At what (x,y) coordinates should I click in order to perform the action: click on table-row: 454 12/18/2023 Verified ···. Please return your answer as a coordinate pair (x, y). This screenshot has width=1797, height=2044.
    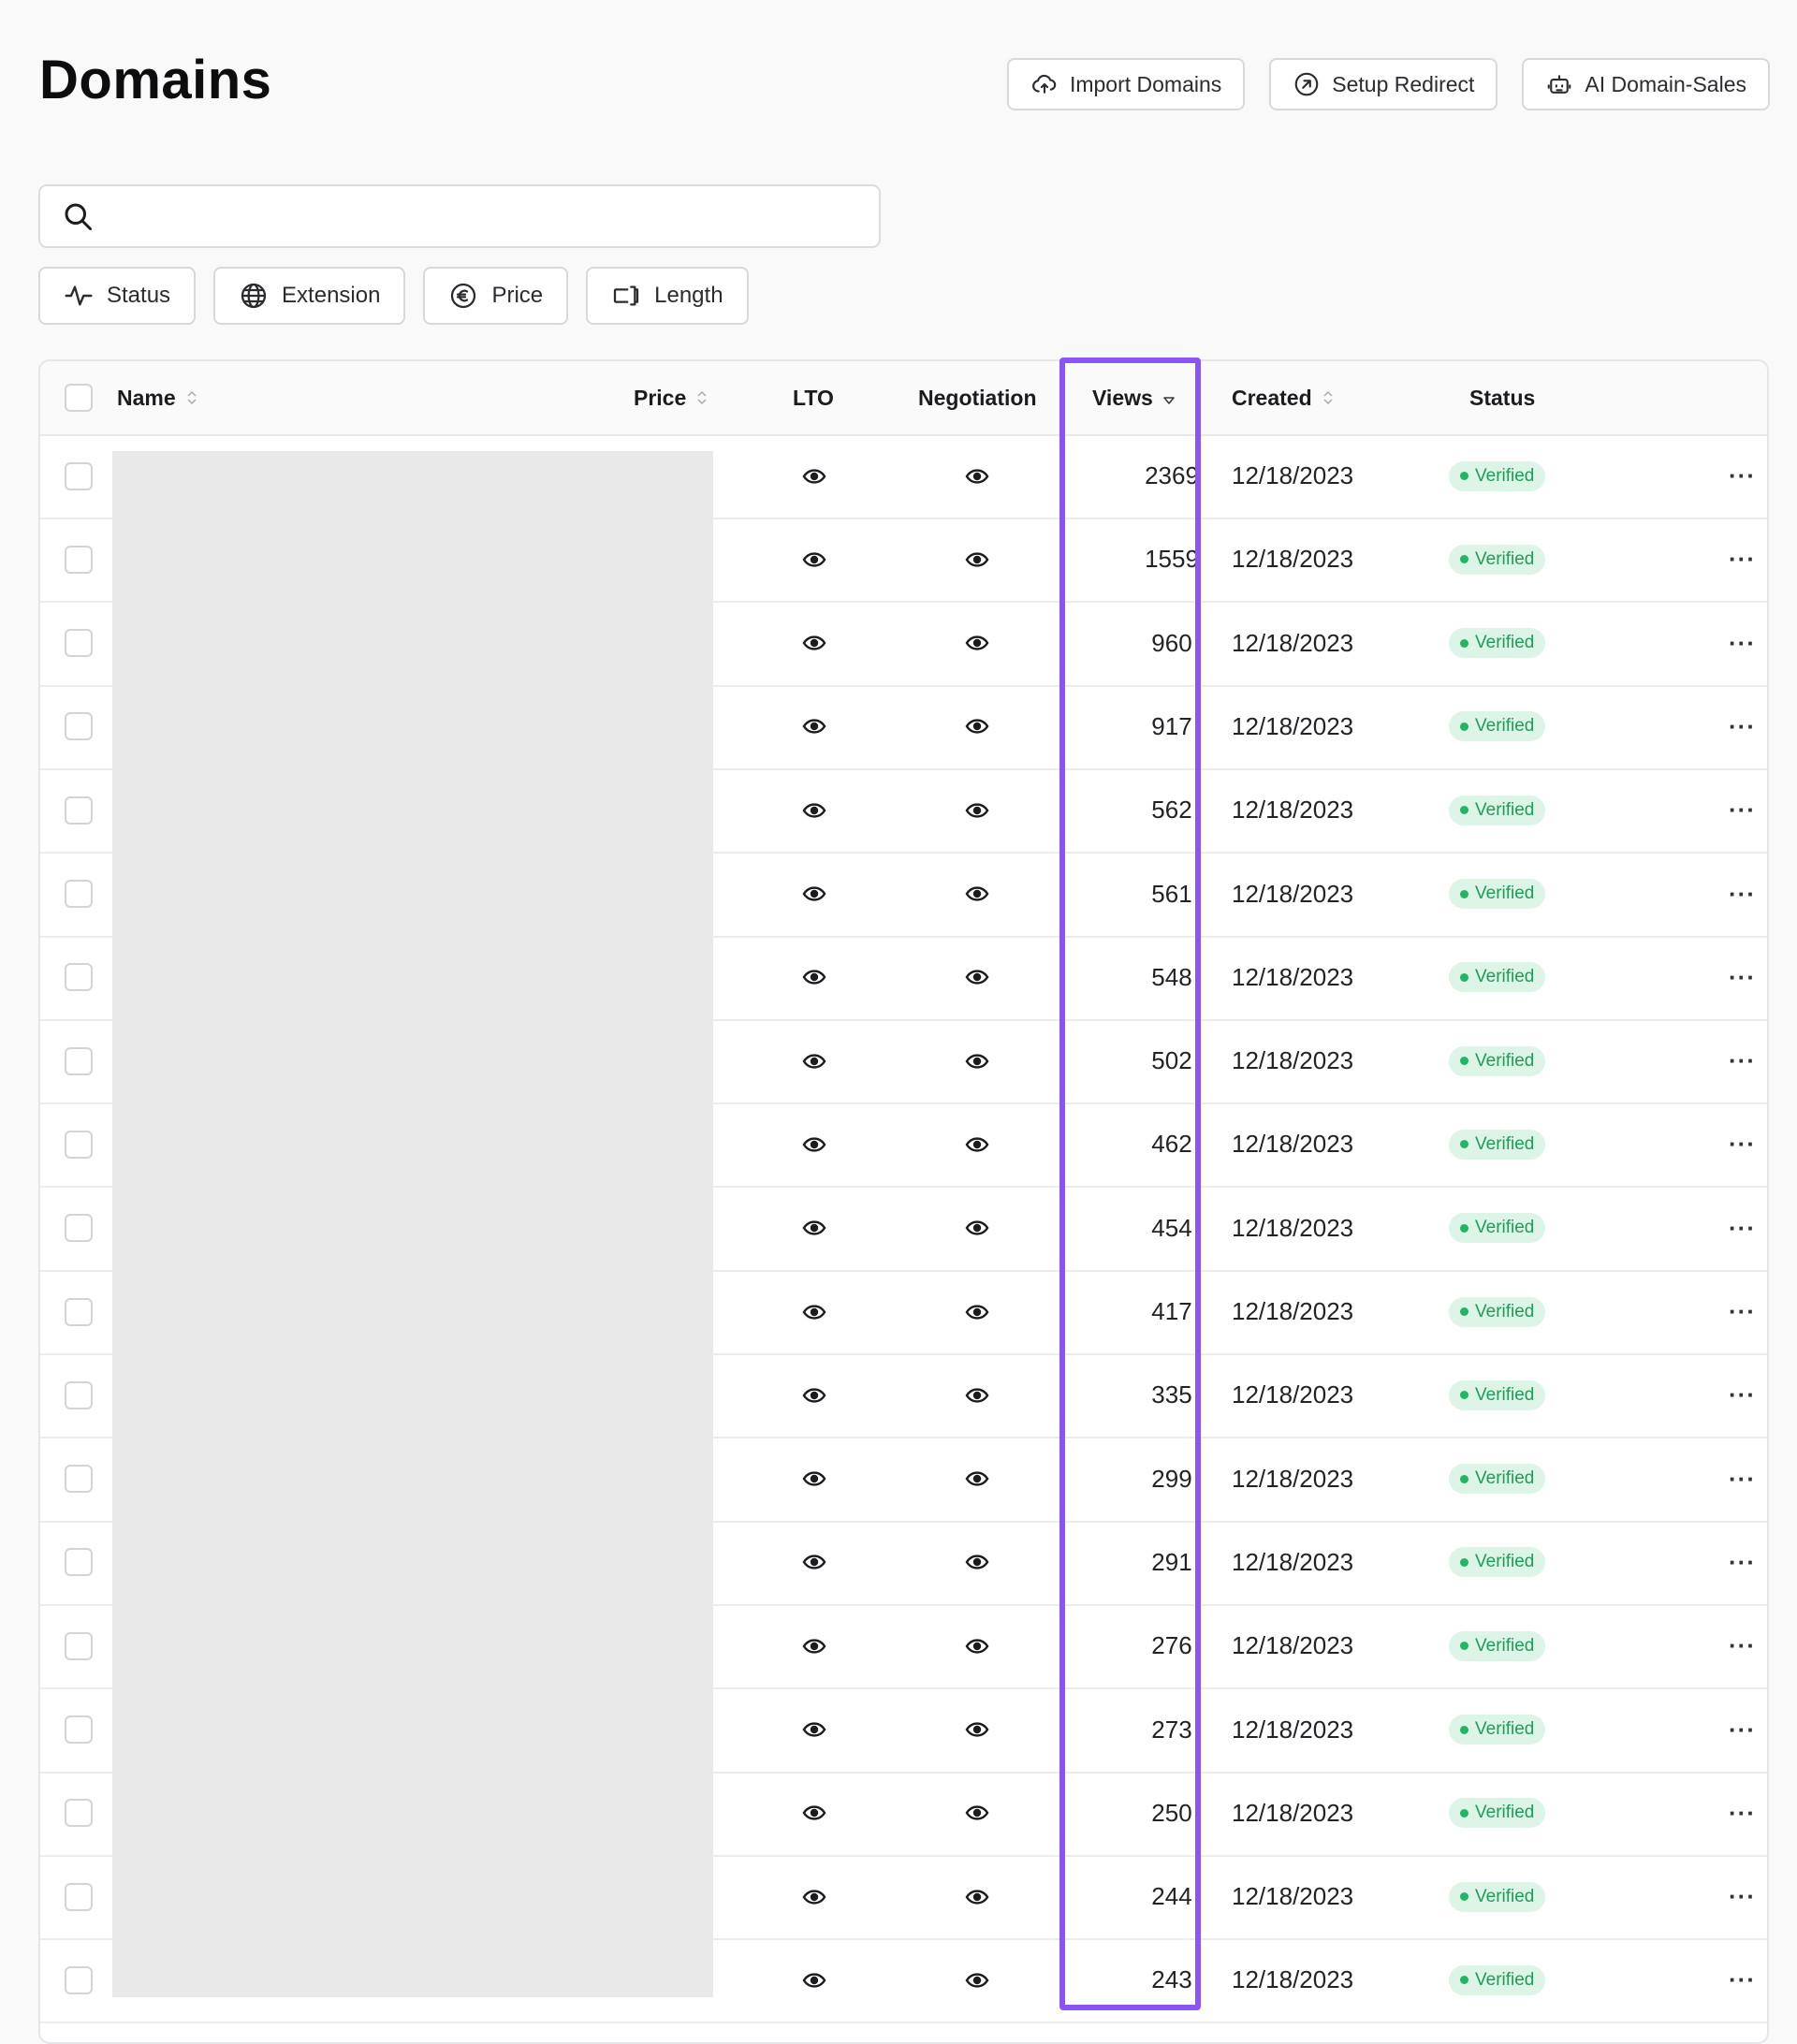
    Looking at the image, I should click on (903, 1229).